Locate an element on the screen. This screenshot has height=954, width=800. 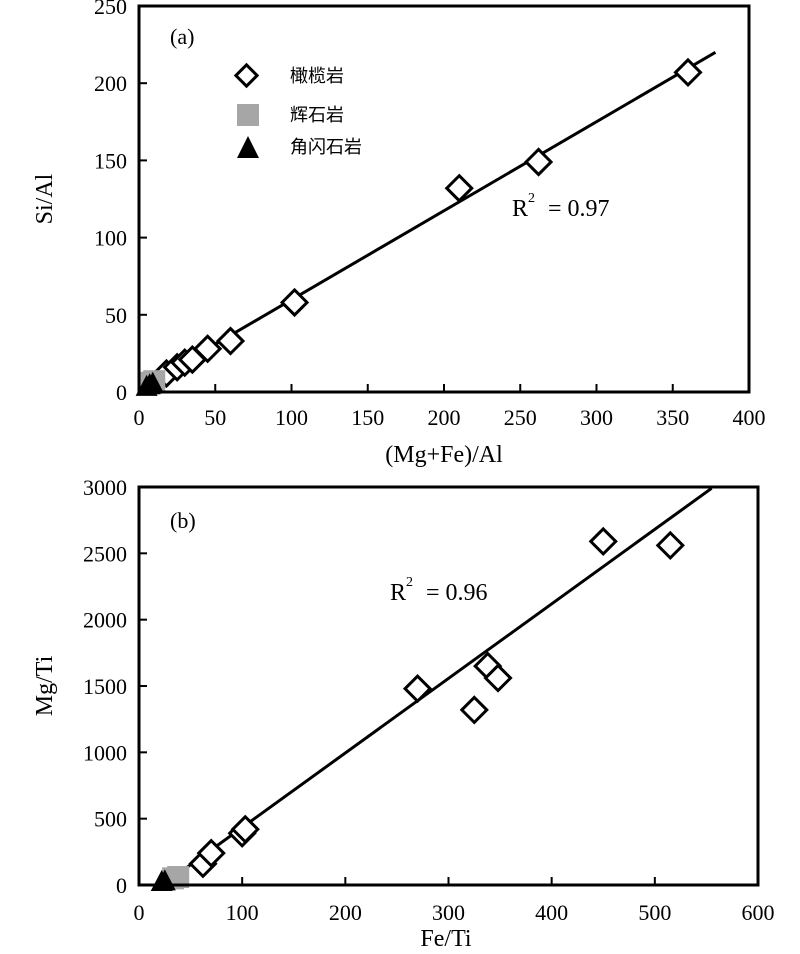
panel-a-ytick-label: 250 is located at coordinates (110, 9).